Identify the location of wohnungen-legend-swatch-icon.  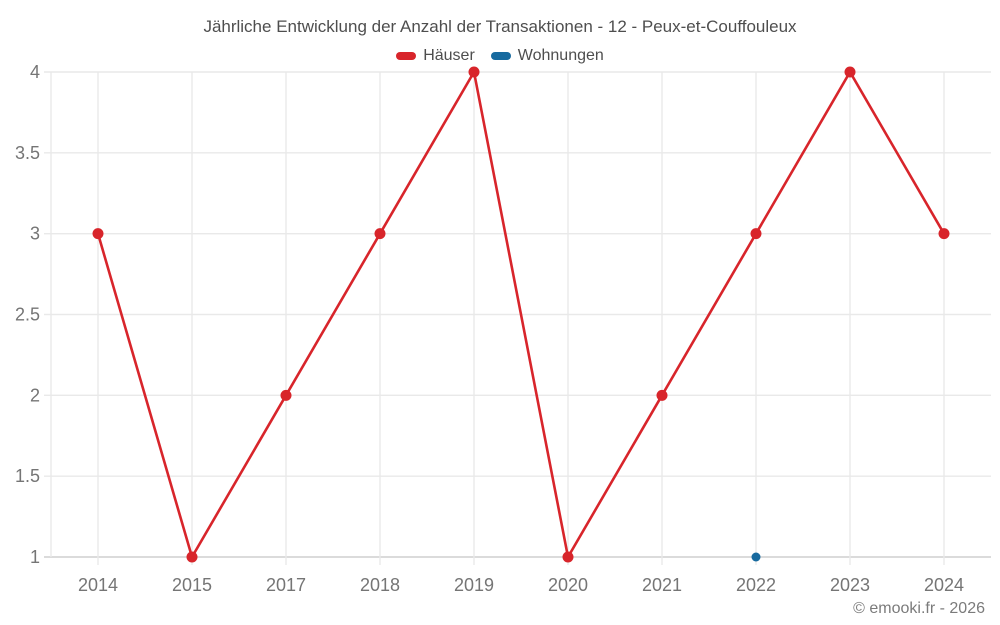
(500, 56).